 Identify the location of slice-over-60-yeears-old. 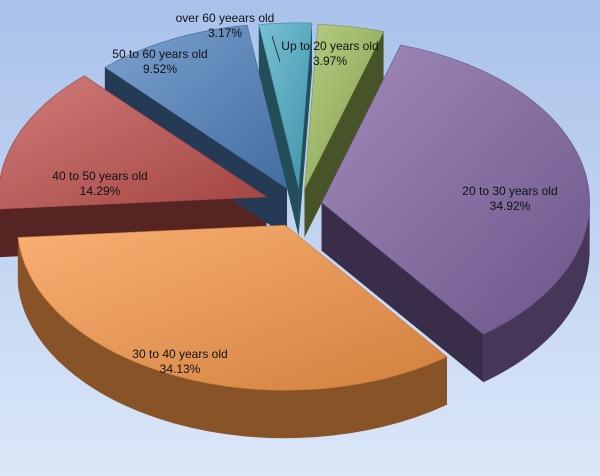
(285, 105).